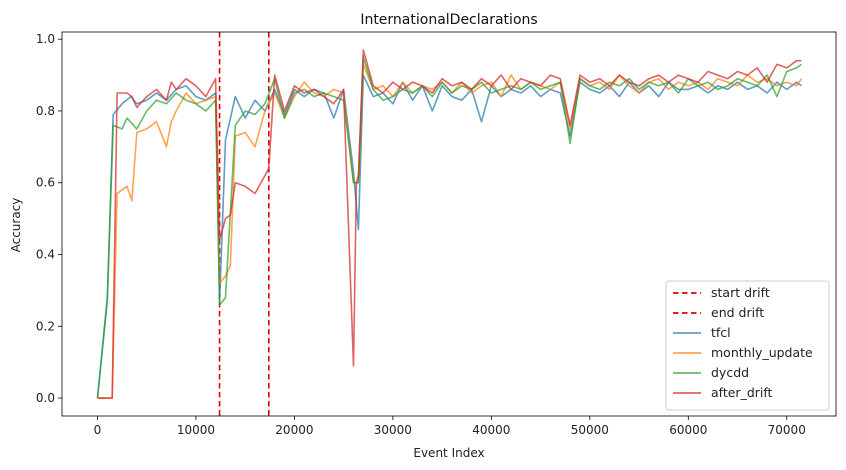 Image resolution: width=846 pixels, height=470 pixels. I want to click on y-tick-label: 0.4, so click(45, 255).